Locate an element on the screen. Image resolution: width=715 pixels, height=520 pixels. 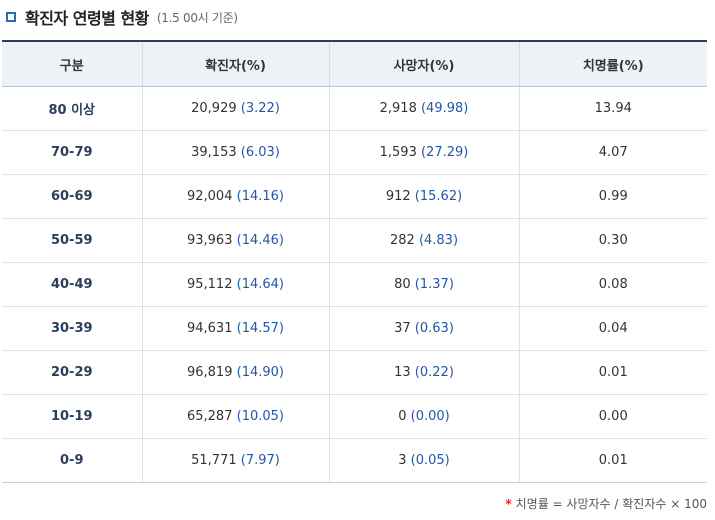
deaths-value: 13 is located at coordinates (402, 372).